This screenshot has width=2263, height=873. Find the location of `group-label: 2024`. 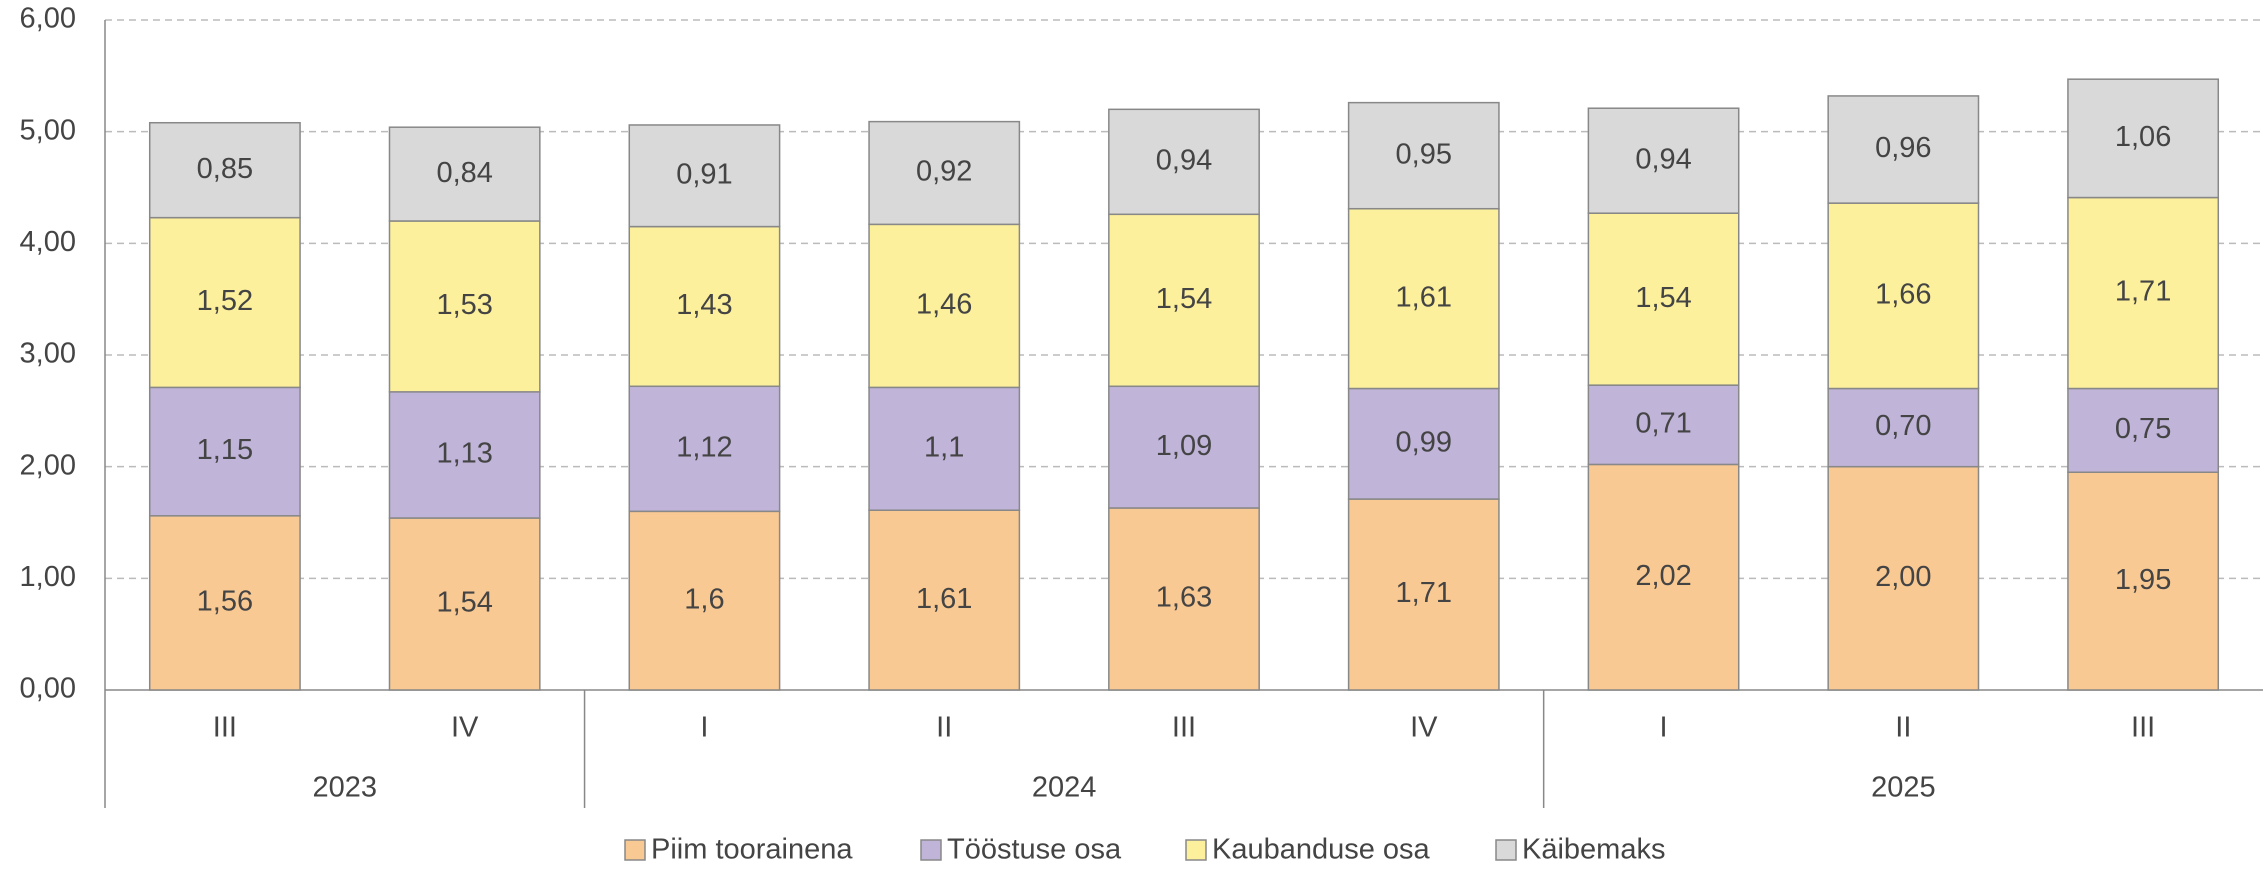

group-label: 2024 is located at coordinates (1064, 788).